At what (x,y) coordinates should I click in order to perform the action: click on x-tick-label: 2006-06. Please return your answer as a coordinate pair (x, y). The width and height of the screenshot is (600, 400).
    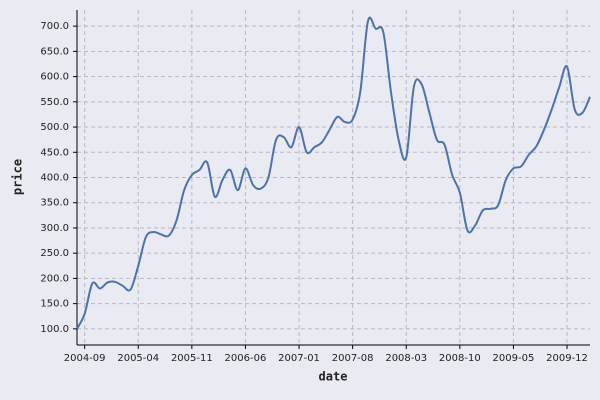
    Looking at the image, I should click on (246, 358).